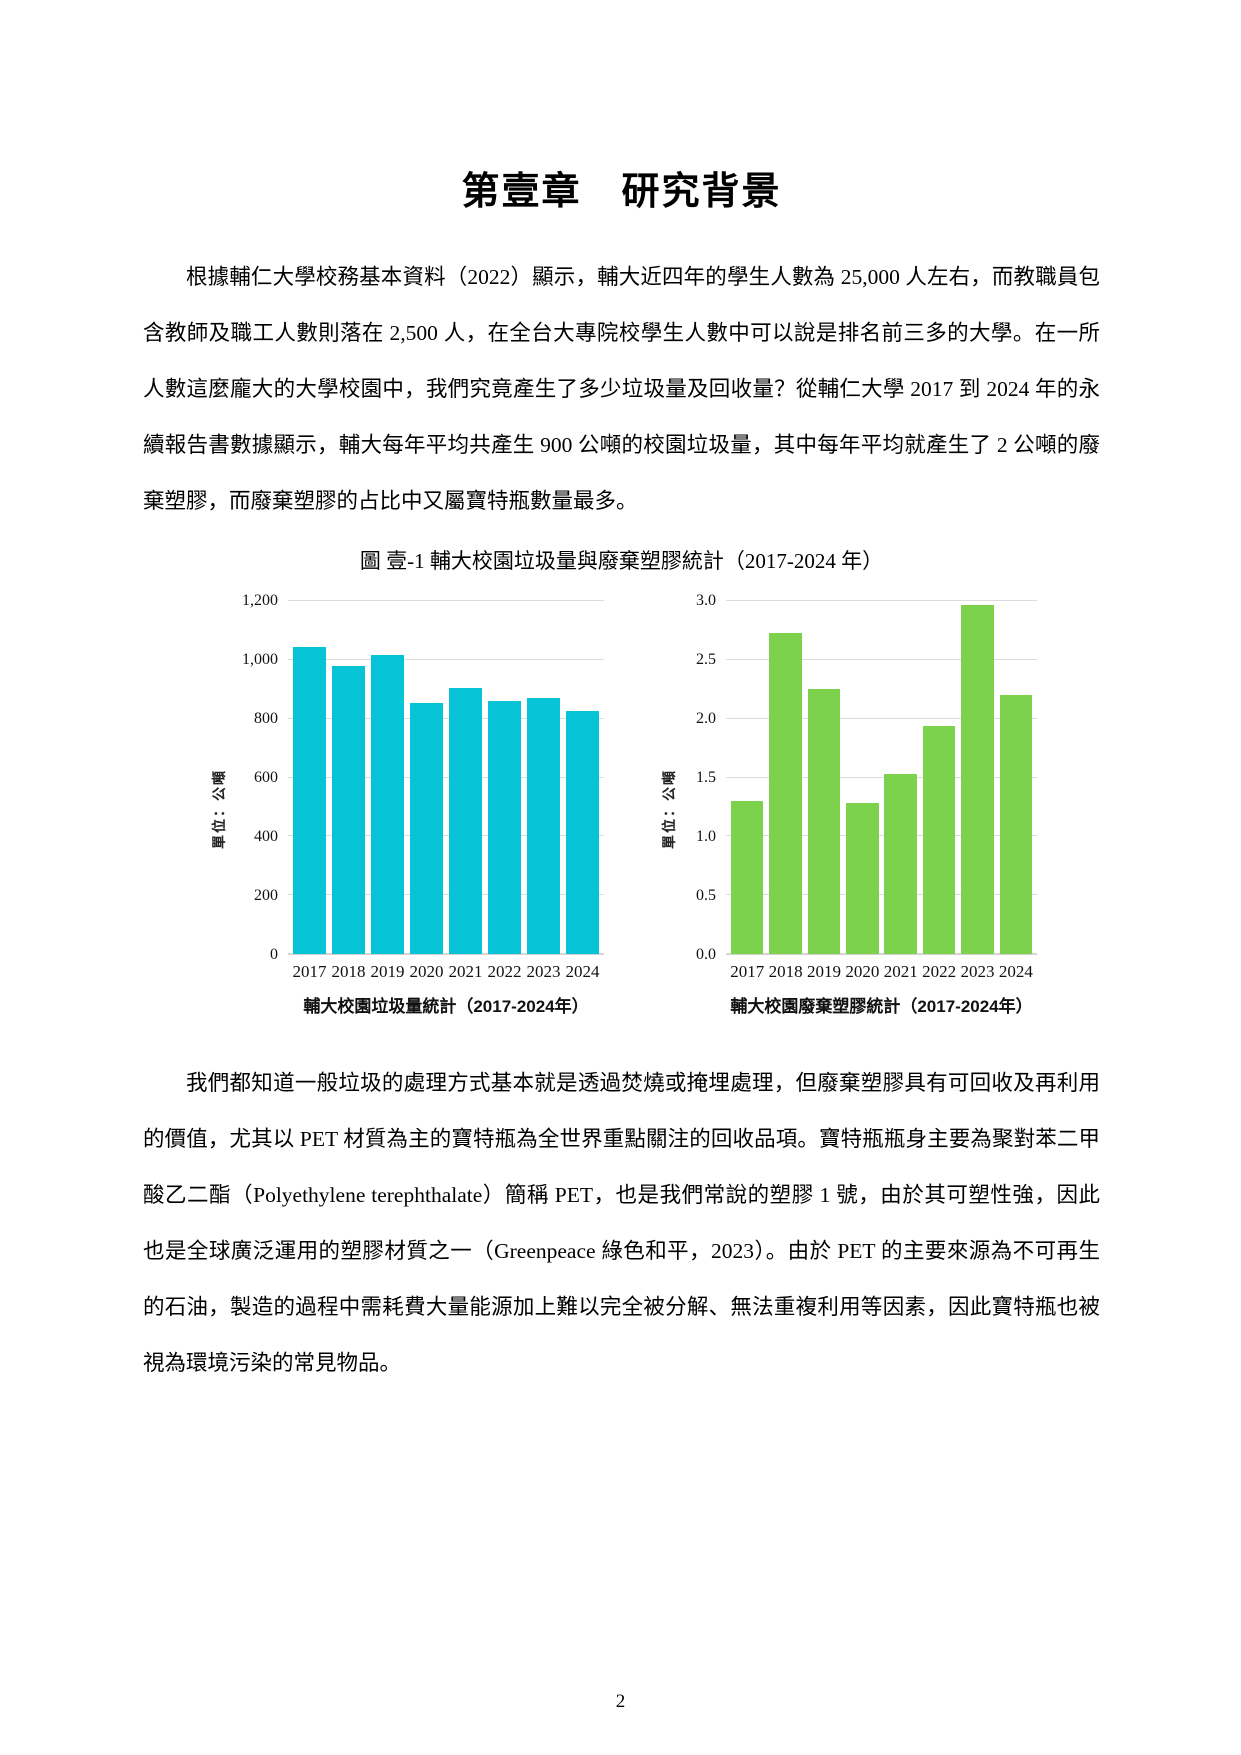  Describe the element at coordinates (446, 1006) in the screenshot. I see `chart-subtitle: 輔大校園垃圾量統計（2017-2024年）` at that location.